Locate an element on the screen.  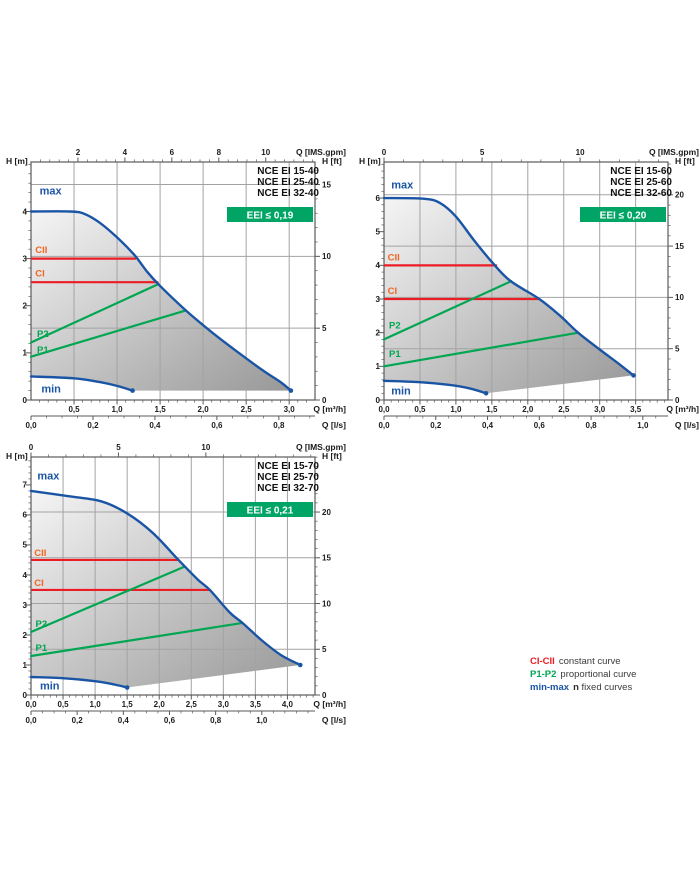
legend-item-constant-curve: CI-CII constant curve is located at coordinates (583, 661).